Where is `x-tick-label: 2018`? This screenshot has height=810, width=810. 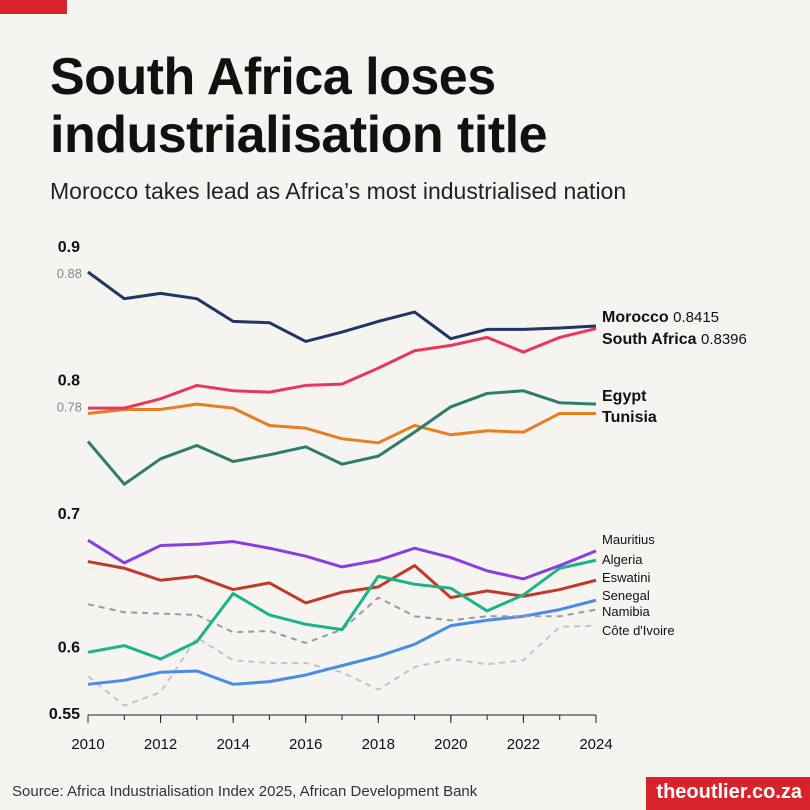 x-tick-label: 2018 is located at coordinates (378, 744).